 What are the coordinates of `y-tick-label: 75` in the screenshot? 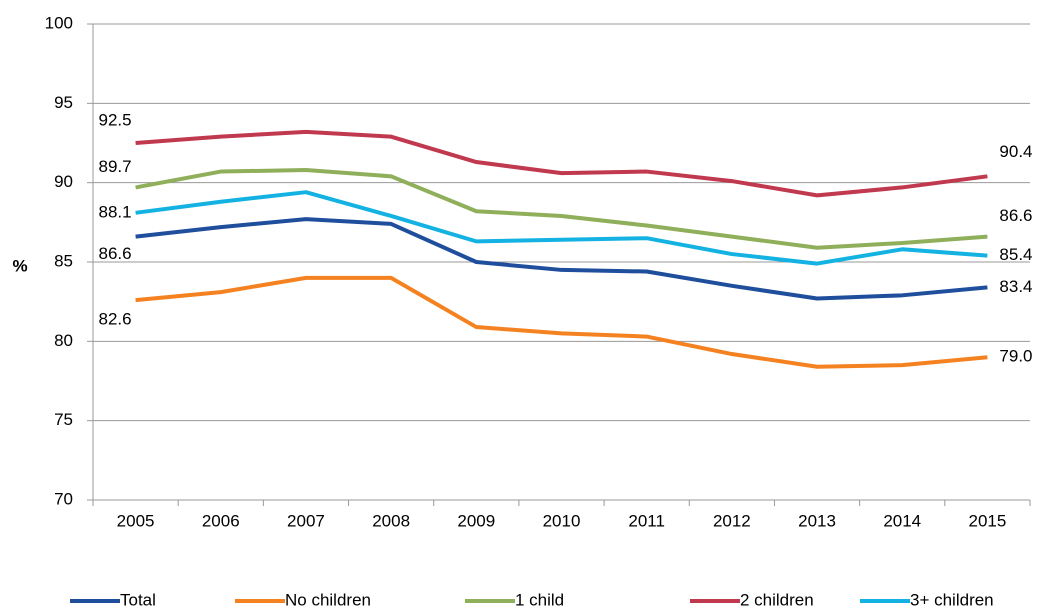 It's located at (63, 419).